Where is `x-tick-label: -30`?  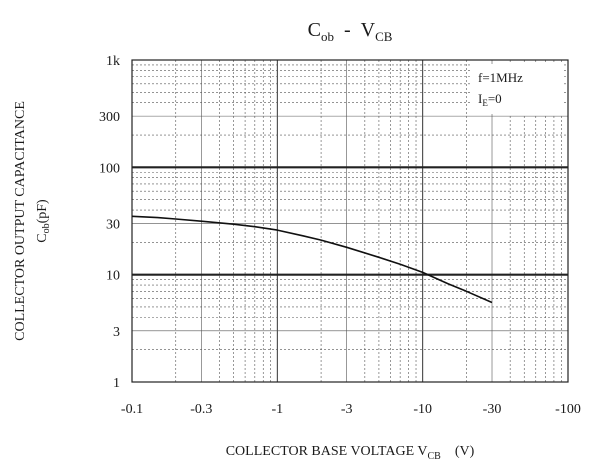 x-tick-label: -30 is located at coordinates (492, 409).